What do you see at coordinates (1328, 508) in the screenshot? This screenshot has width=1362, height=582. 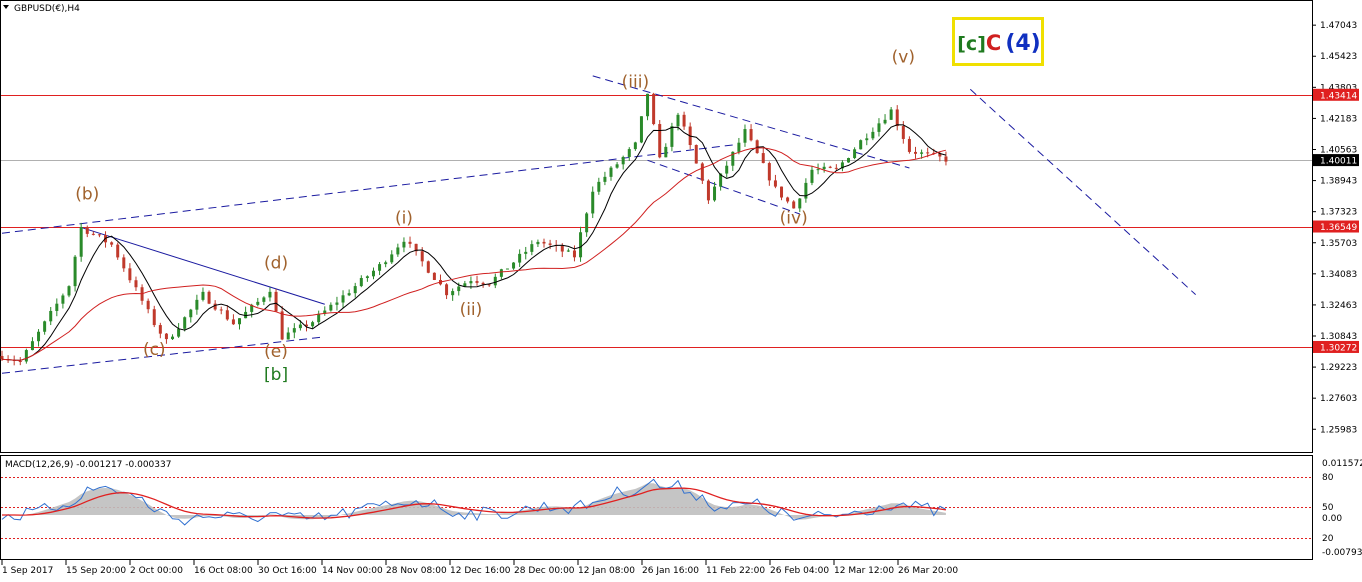 I see `macd-tick-label: 50` at bounding box center [1328, 508].